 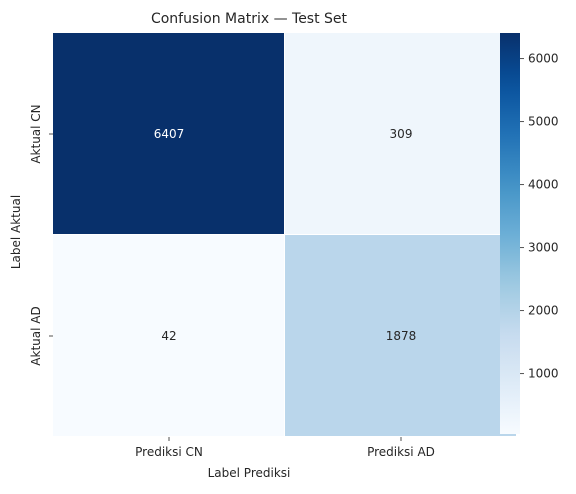 What do you see at coordinates (249, 473) in the screenshot?
I see `x-axis-label: Label Prediksi` at bounding box center [249, 473].